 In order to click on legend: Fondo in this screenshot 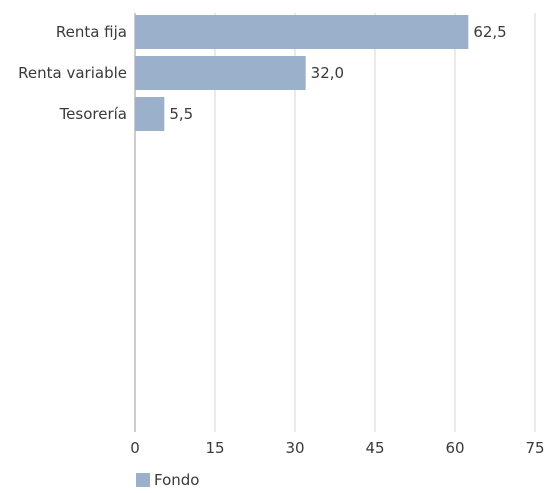, I will do `click(167, 480)`.